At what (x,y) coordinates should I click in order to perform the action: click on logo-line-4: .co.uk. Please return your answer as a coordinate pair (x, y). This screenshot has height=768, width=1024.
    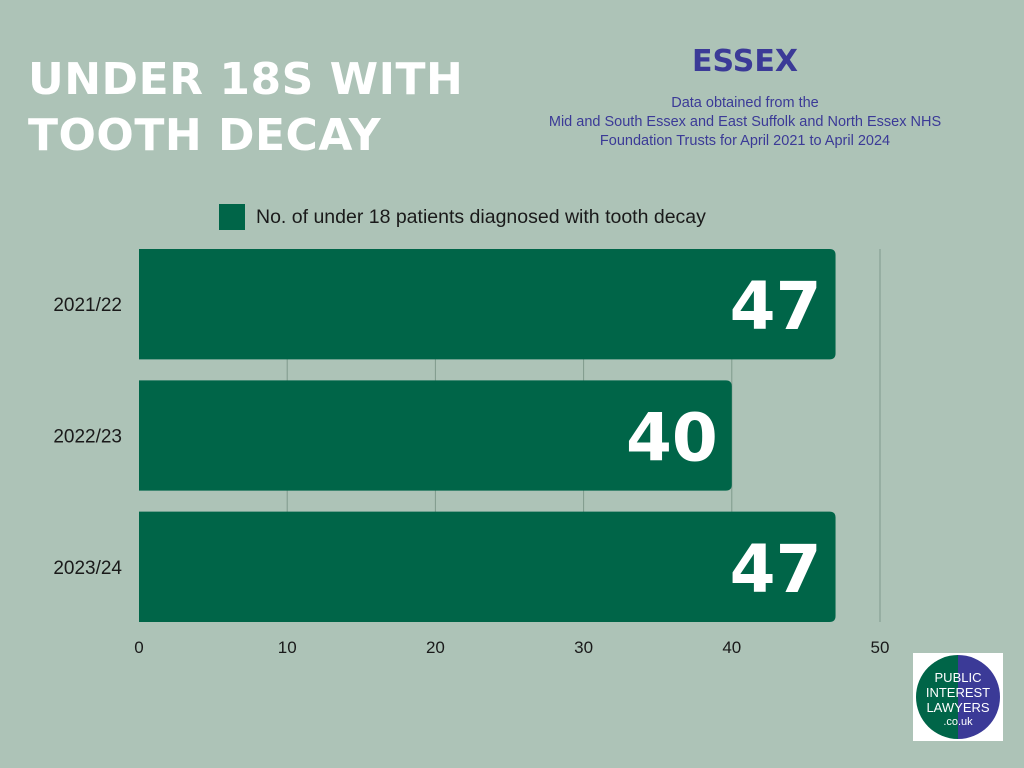
    Looking at the image, I should click on (958, 722).